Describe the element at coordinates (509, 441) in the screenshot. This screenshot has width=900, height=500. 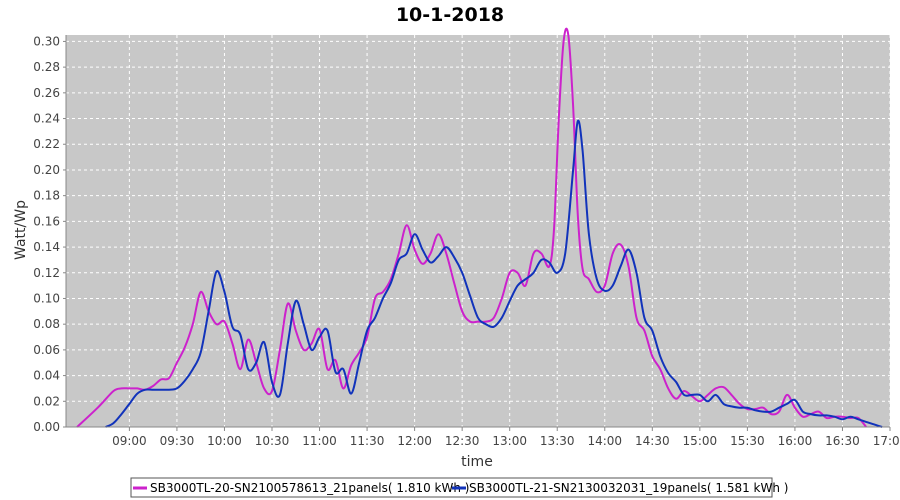
I see `x-tick-label-8: 13:00` at that location.